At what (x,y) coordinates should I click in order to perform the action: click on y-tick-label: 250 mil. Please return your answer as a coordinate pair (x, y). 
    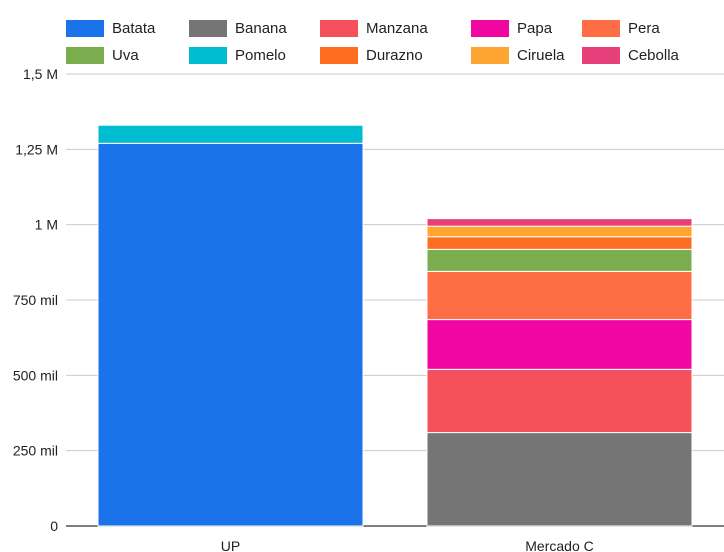
    Looking at the image, I should click on (35, 451).